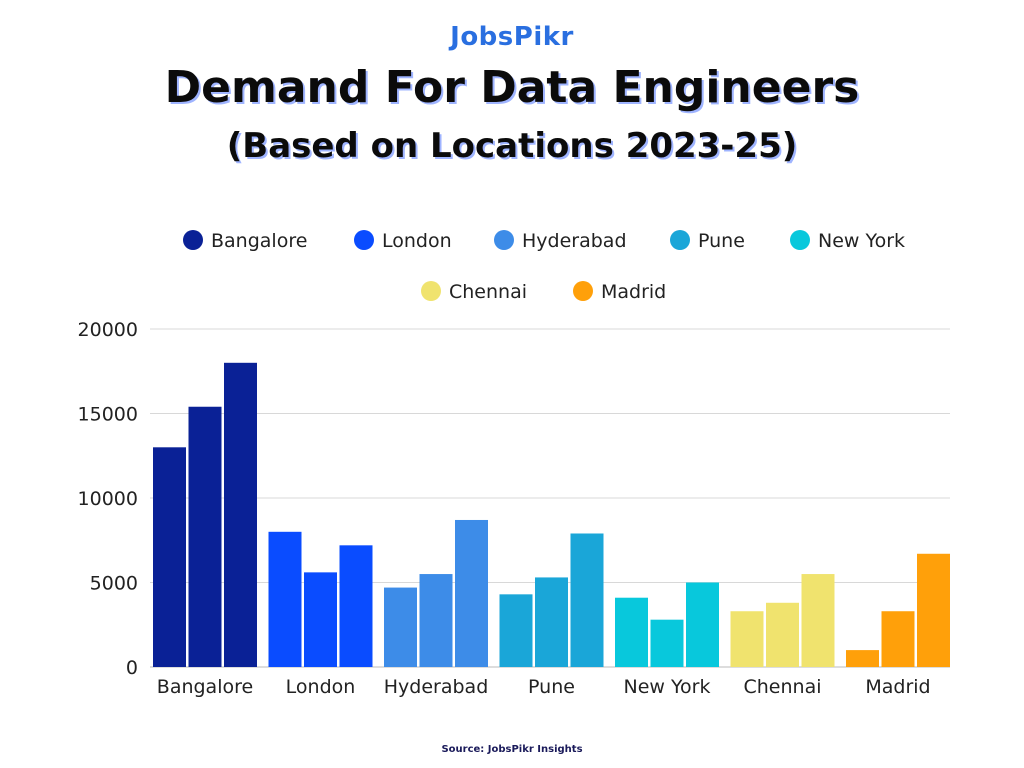  I want to click on x-tick-label: Bangalore, so click(205, 687).